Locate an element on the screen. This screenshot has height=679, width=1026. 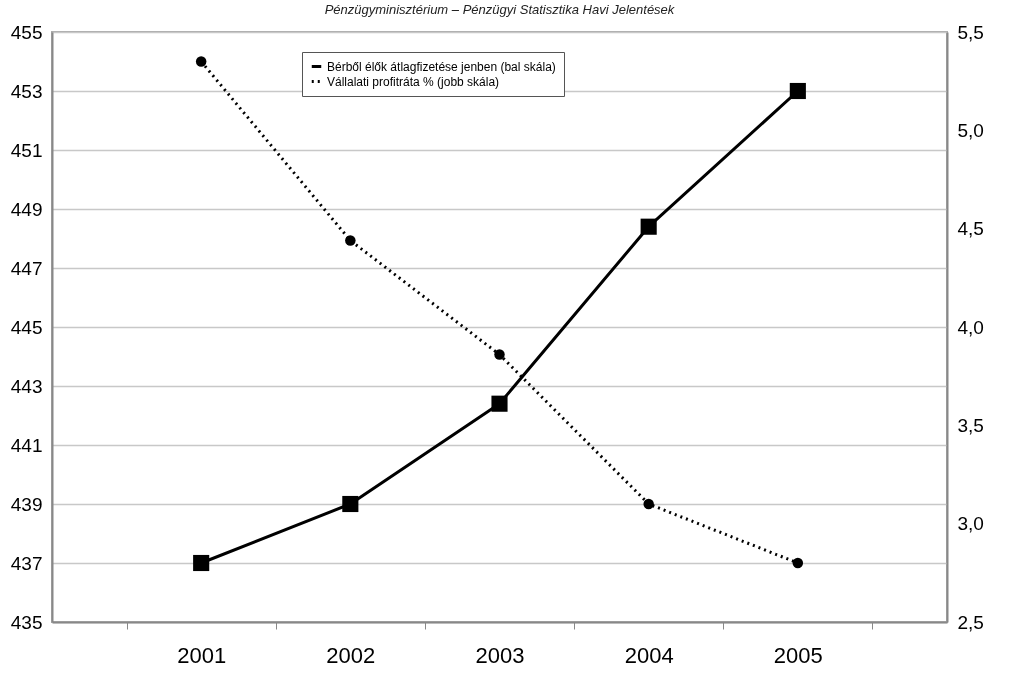
y-tick-label: 437 is located at coordinates (26, 563).